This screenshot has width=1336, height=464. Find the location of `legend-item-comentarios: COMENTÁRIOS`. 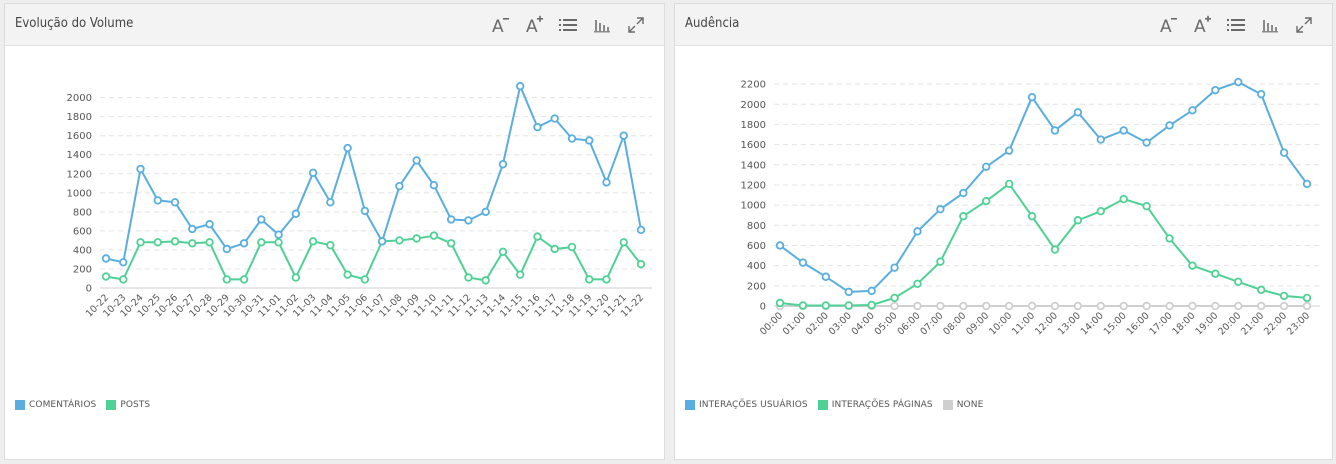

legend-item-comentarios: COMENTÁRIOS is located at coordinates (55, 405).